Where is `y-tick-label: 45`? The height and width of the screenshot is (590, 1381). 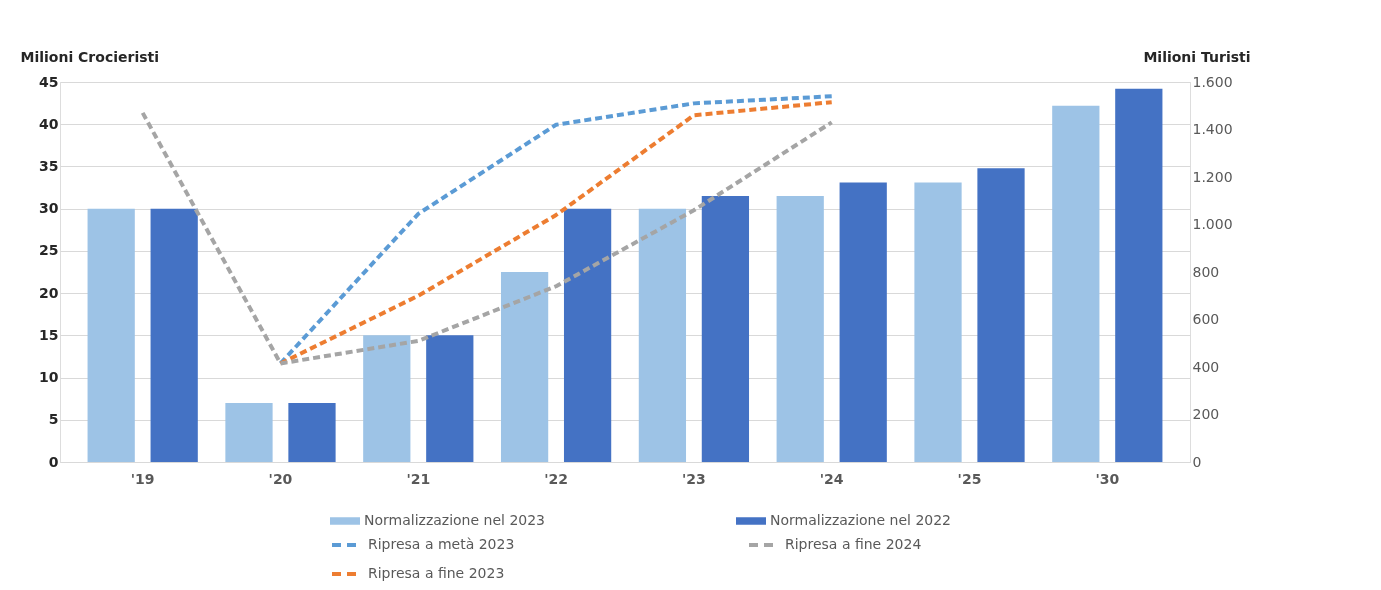
y-tick-label: 45 is located at coordinates (49, 81).